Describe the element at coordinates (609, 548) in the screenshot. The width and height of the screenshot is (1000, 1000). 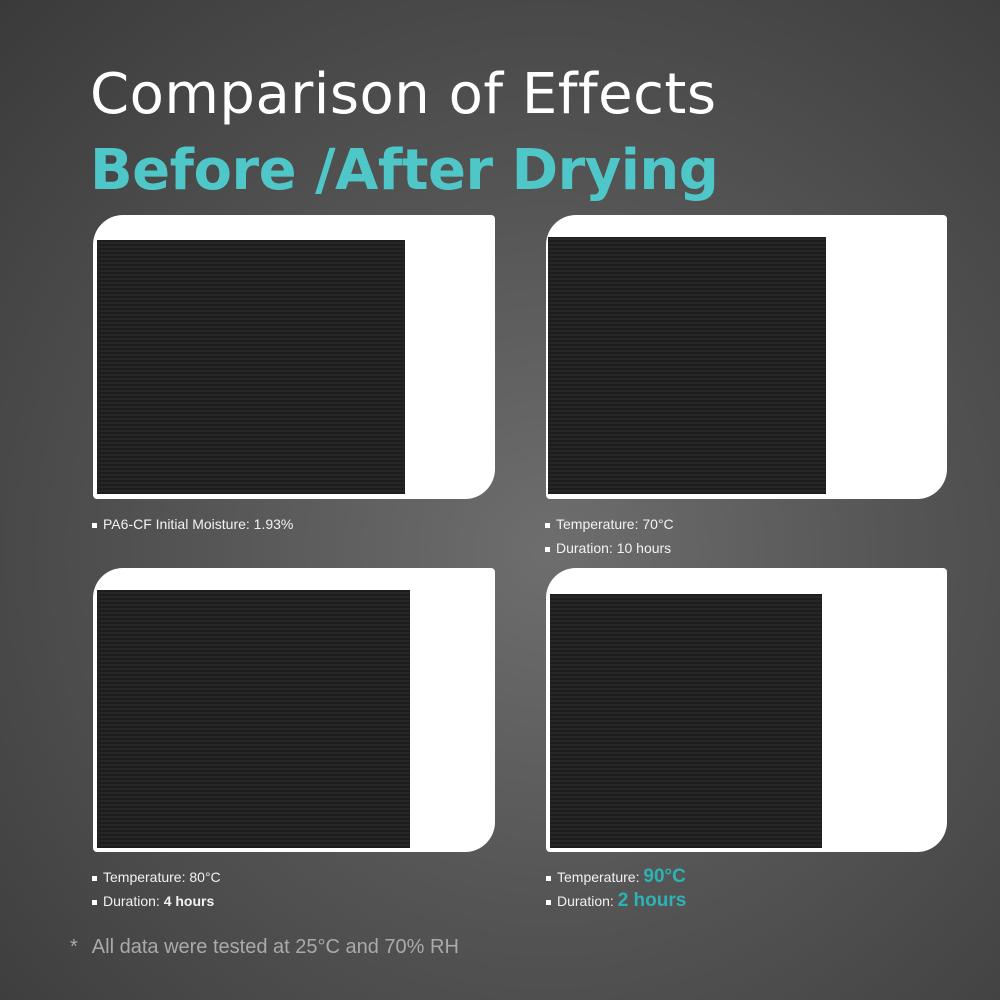
I see `caption-line: Duration: 10 hours` at that location.